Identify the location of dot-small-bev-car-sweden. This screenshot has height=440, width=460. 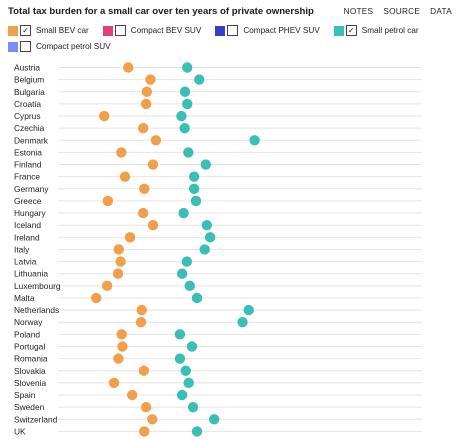
(146, 407).